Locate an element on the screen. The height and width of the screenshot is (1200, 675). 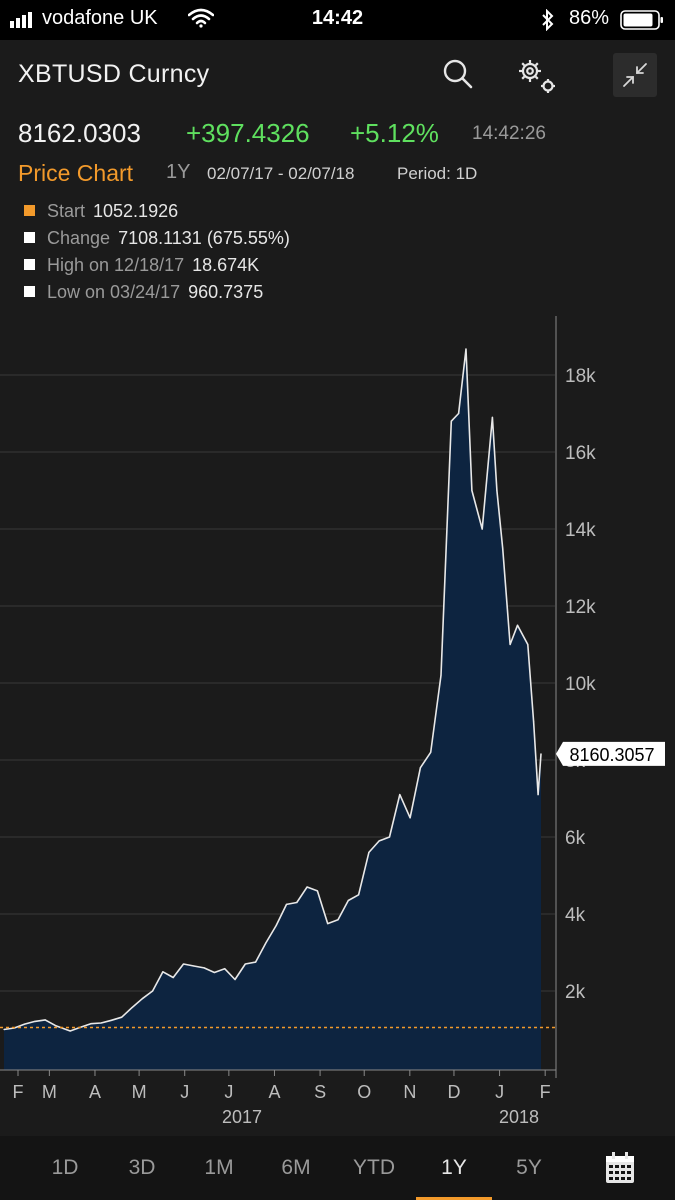
x-tick-label: D is located at coordinates (453, 1092).